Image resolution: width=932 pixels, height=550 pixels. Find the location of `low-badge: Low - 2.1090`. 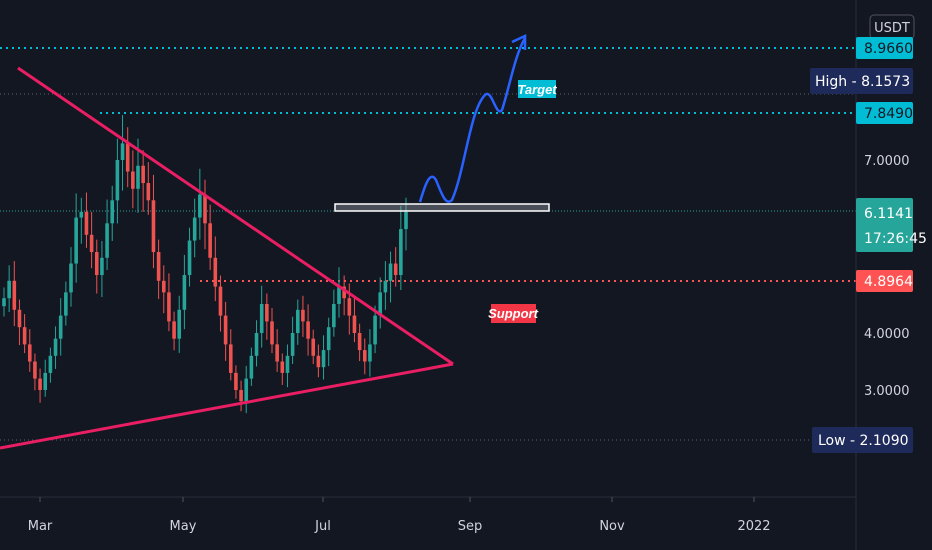

low-badge: Low - 2.1090 is located at coordinates (862, 440).